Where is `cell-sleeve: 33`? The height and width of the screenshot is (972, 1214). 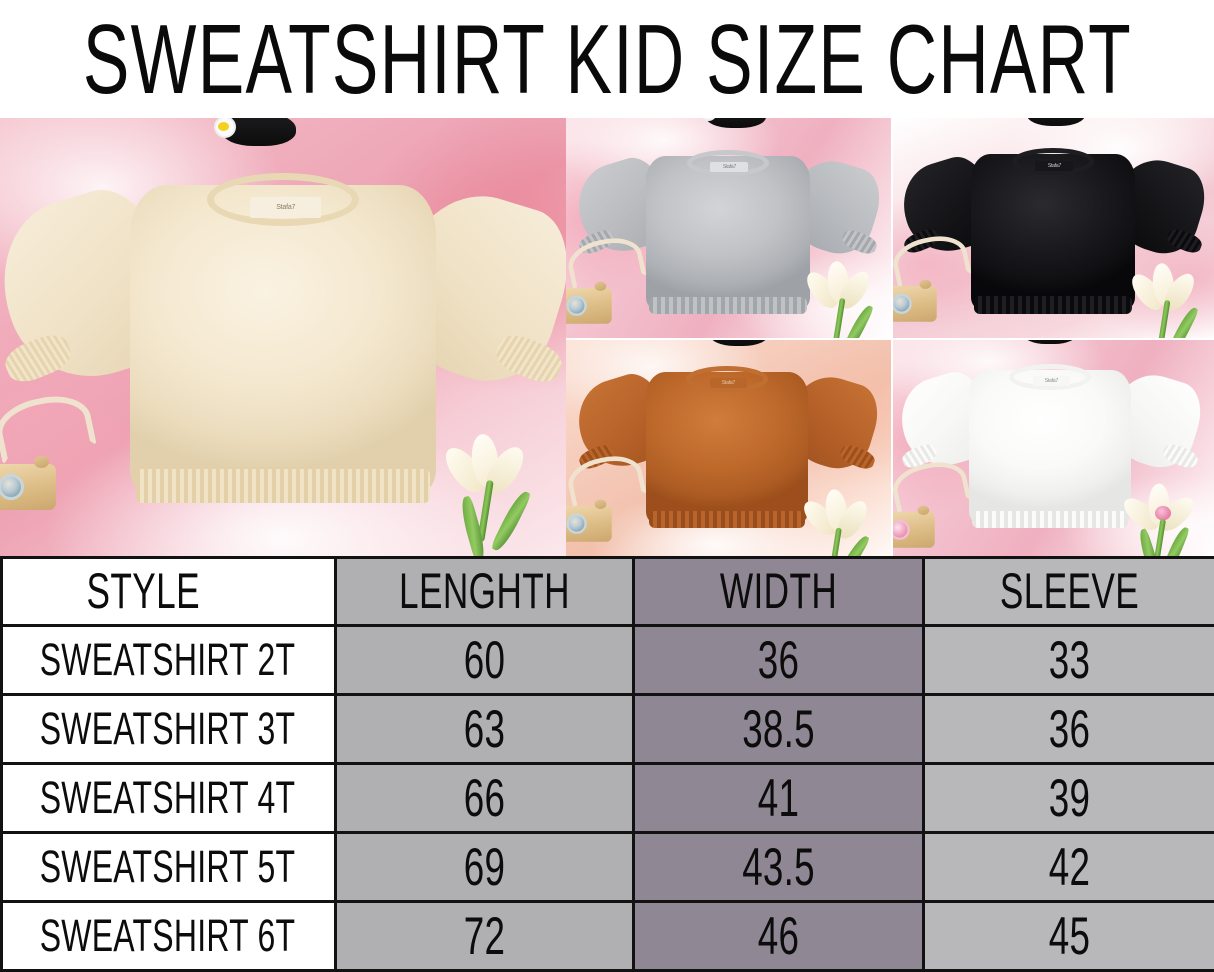
cell-sleeve: 33 is located at coordinates (1068, 660).